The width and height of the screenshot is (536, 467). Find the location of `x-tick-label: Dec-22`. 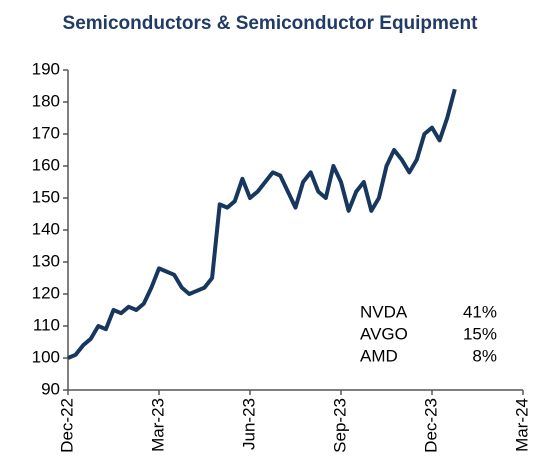

x-tick-label: Dec-22 is located at coordinates (66, 425).